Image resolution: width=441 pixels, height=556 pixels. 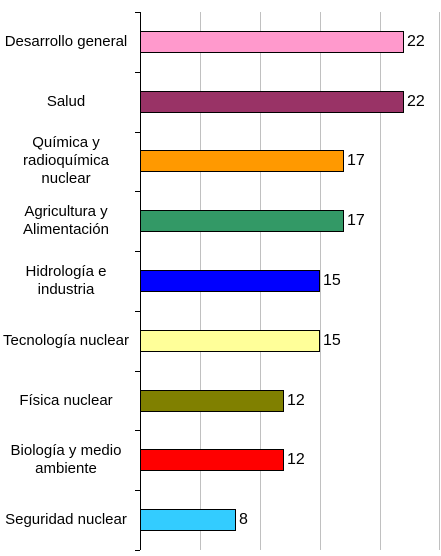 I want to click on category-label: Química y radioquímica nuclear, so click(x=66, y=161).